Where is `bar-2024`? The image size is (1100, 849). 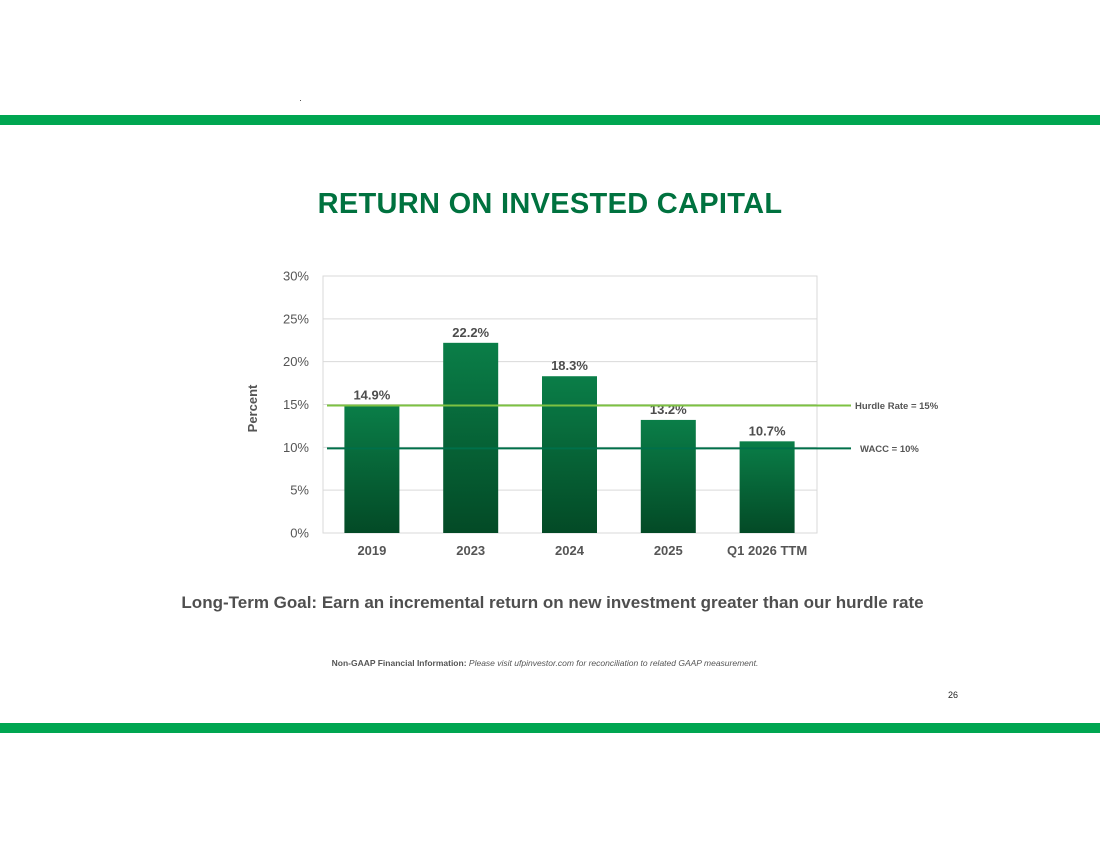 bar-2024 is located at coordinates (569, 454).